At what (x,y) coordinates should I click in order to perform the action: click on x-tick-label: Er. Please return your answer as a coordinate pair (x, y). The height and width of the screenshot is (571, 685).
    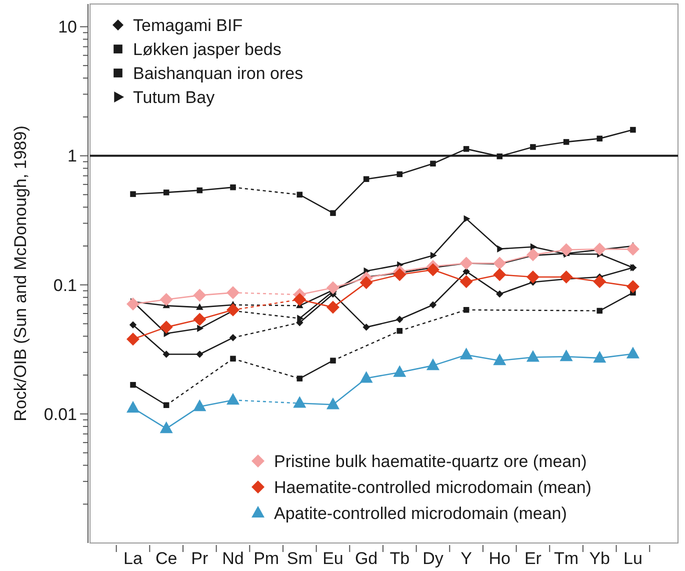
    Looking at the image, I should click on (533, 558).